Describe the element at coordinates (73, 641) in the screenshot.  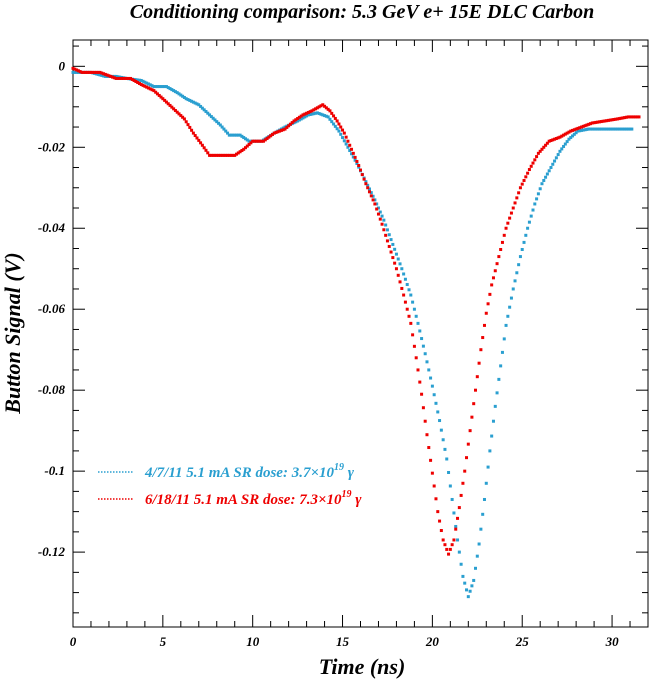
I see `x-tick-label: 0` at that location.